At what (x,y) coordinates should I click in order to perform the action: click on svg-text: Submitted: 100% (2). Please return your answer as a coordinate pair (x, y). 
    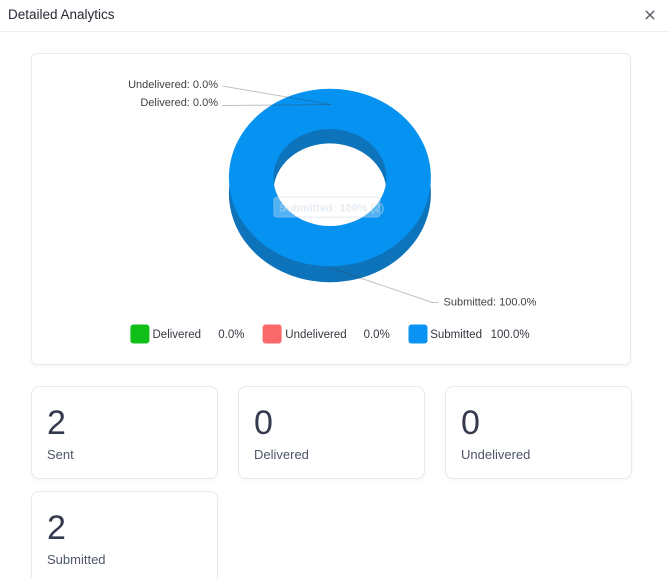
    Looking at the image, I should click on (331, 209).